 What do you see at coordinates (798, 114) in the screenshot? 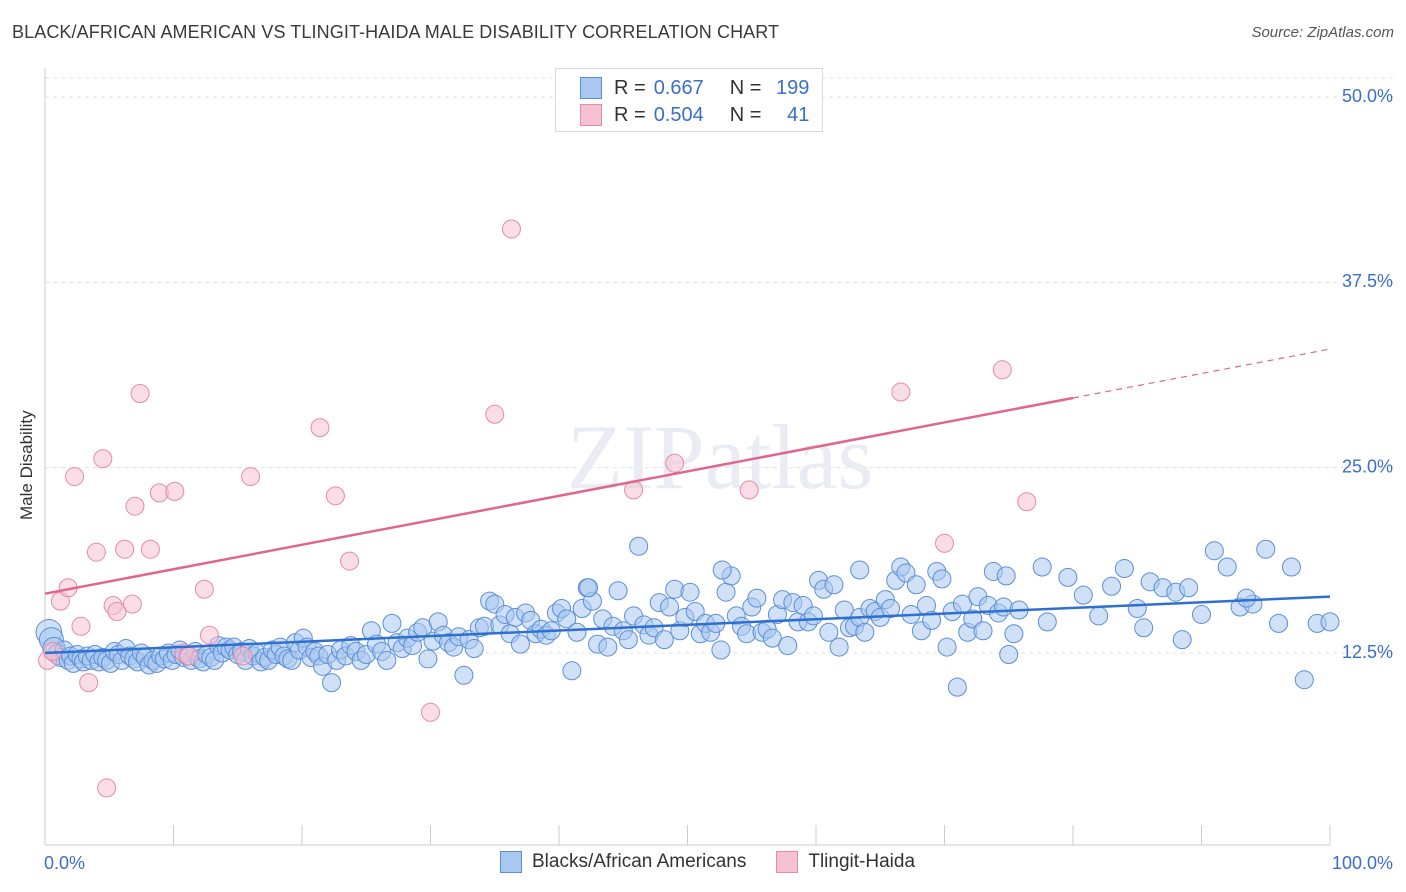
I see `n-value: 41` at bounding box center [798, 114].